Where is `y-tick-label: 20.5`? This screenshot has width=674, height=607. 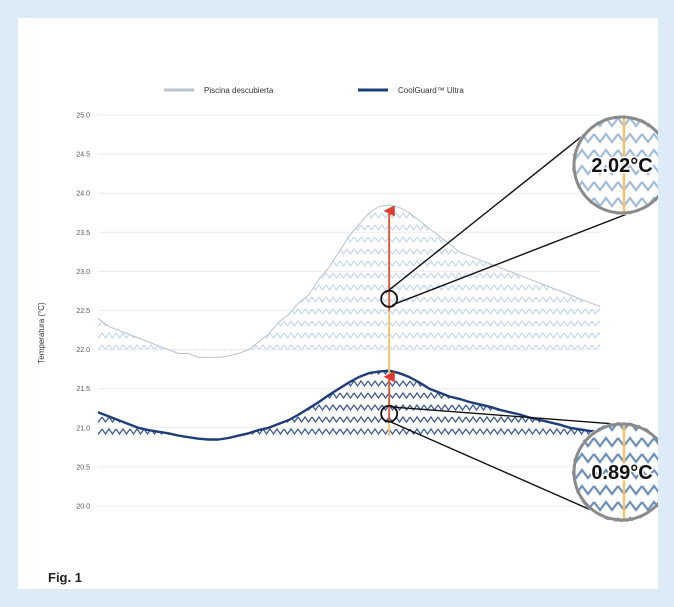 y-tick-label: 20.5 is located at coordinates (83, 467).